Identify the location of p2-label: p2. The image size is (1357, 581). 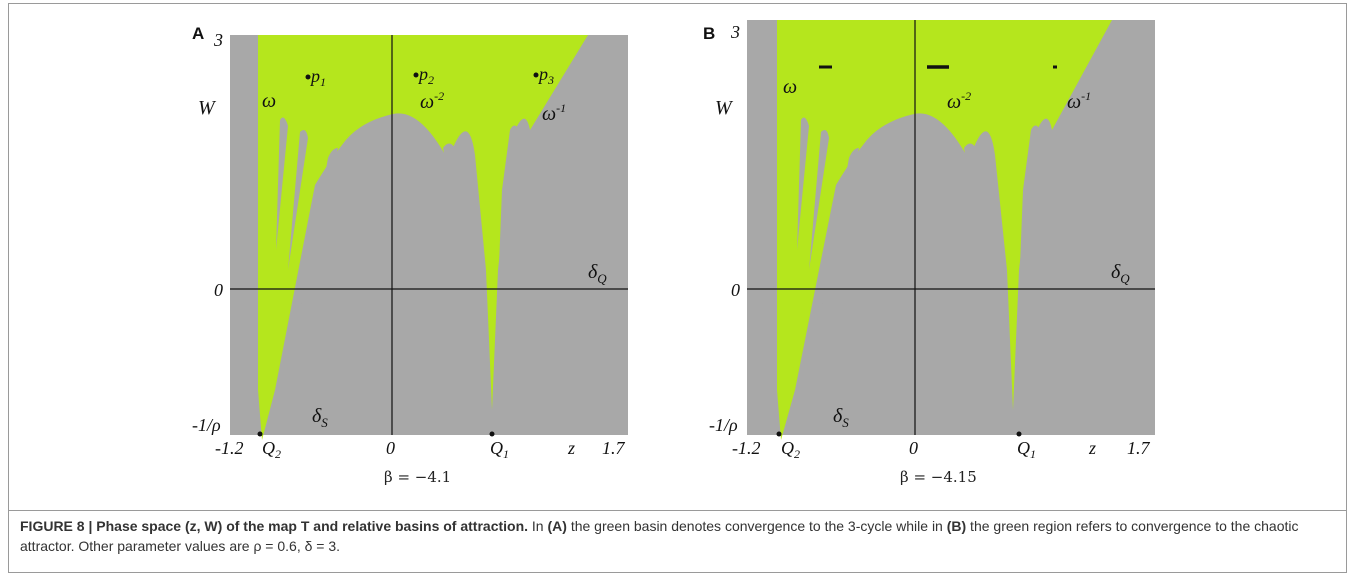
(425, 75).